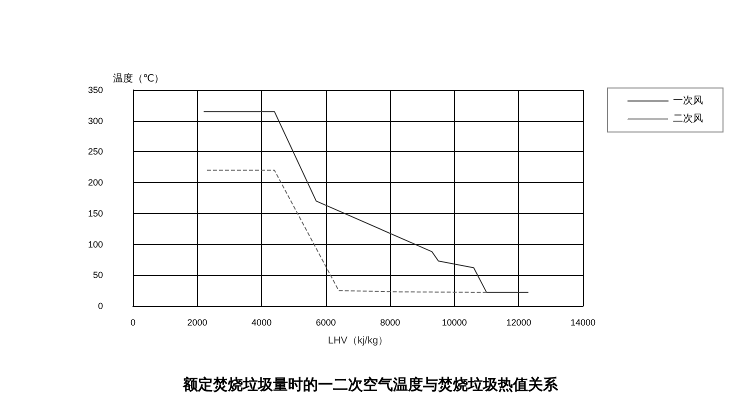 The width and height of the screenshot is (741, 414). Describe the element at coordinates (100, 306) in the screenshot. I see `y-tick-label: 0` at that location.